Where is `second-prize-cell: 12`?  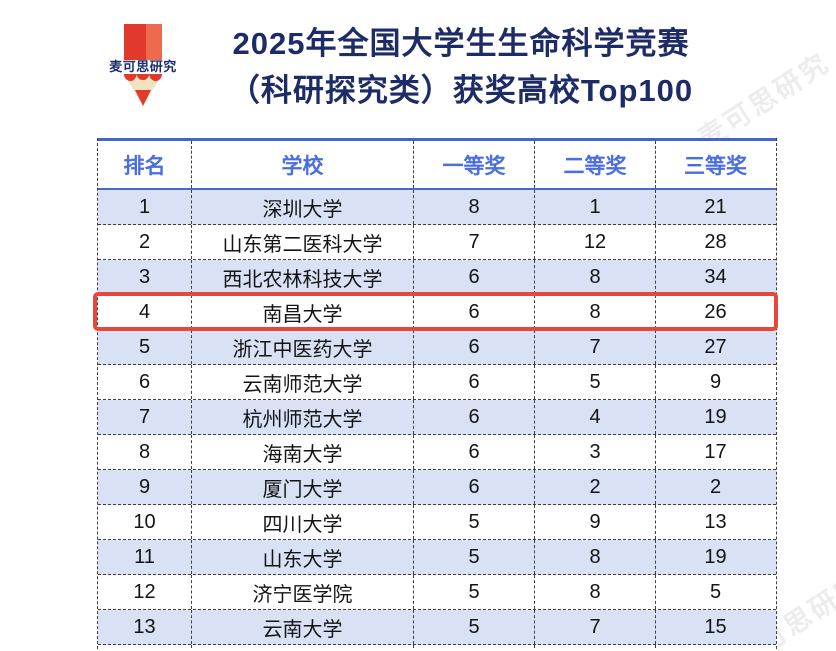
second-prize-cell: 12 is located at coordinates (594, 242).